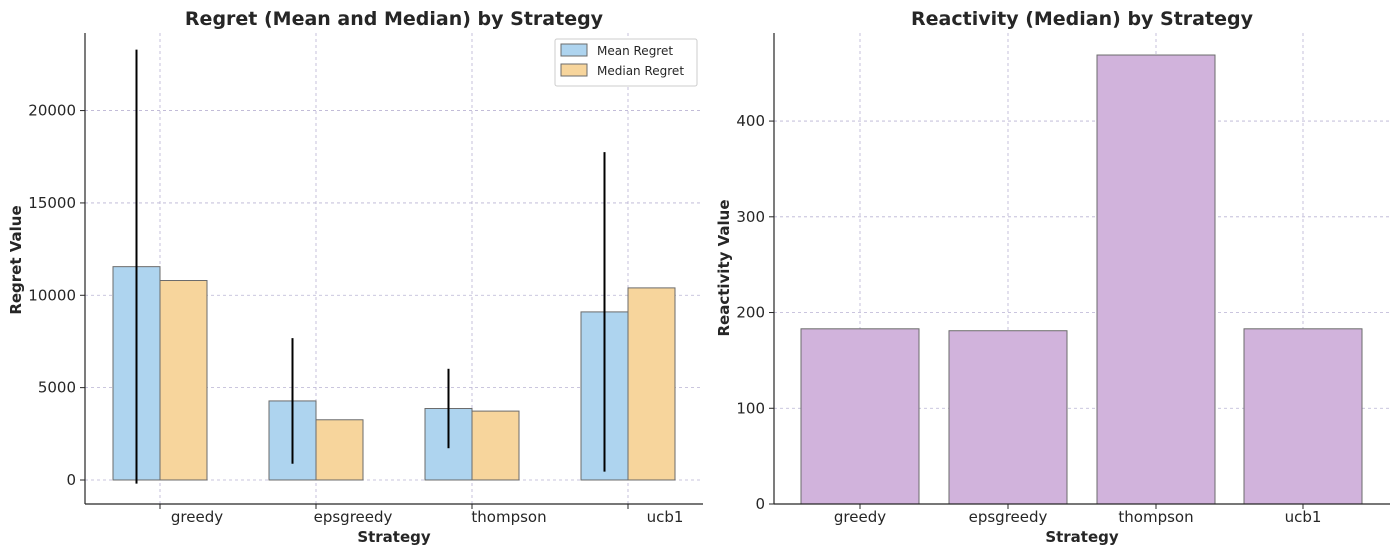 This screenshot has height=555, width=1400. I want to click on reactivity-chart-title: Reactivity (Median) by Strategy, so click(1082, 19).